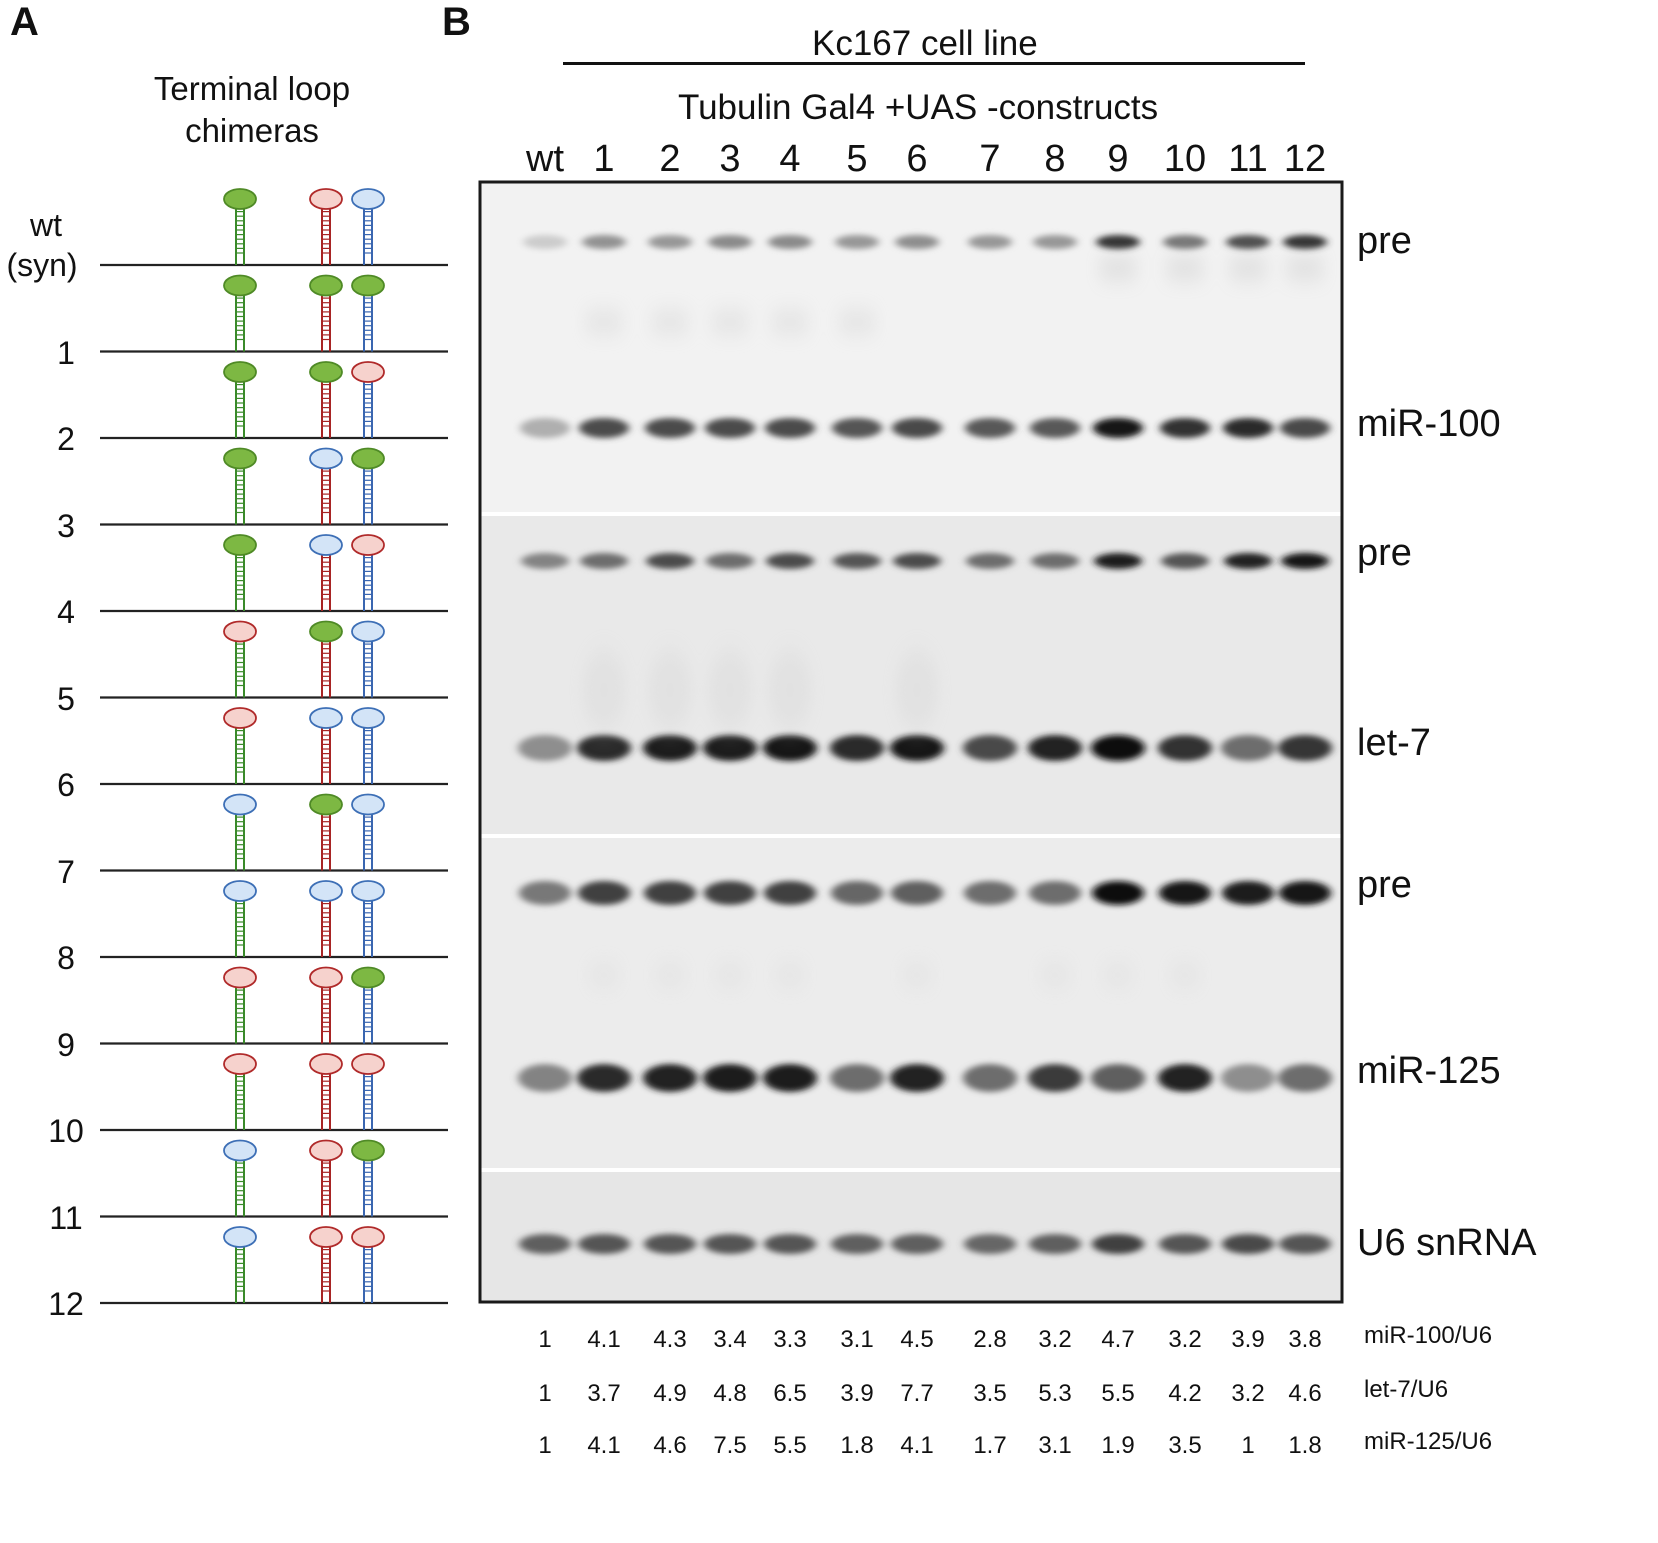 This screenshot has width=1658, height=1543. Describe the element at coordinates (66, 1044) in the screenshot. I see `construct-label: 9` at that location.